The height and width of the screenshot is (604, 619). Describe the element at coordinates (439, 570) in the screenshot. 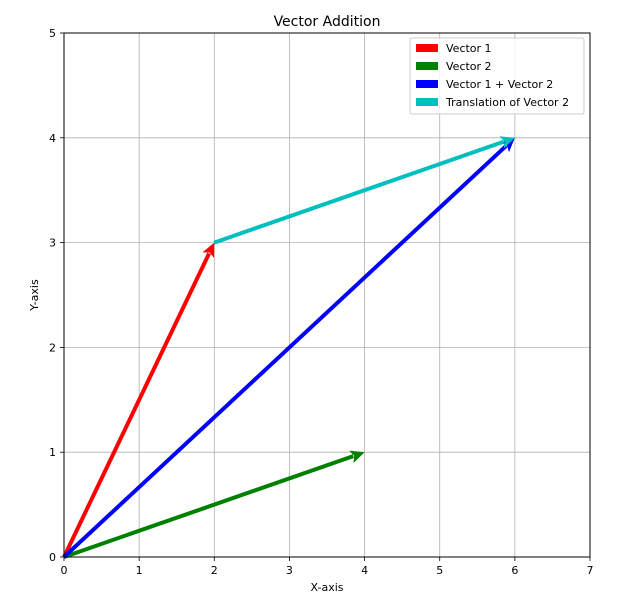

I see `x-tick-label: 5` at that location.